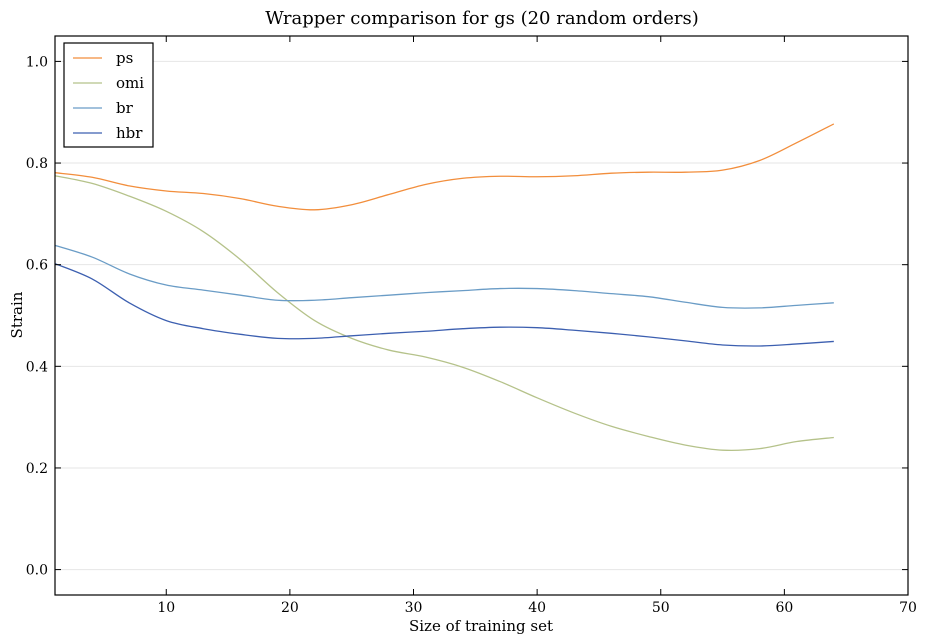 Image resolution: width=926 pixels, height=644 pixels. Describe the element at coordinates (537, 608) in the screenshot. I see `x-tick-label: 40` at that location.